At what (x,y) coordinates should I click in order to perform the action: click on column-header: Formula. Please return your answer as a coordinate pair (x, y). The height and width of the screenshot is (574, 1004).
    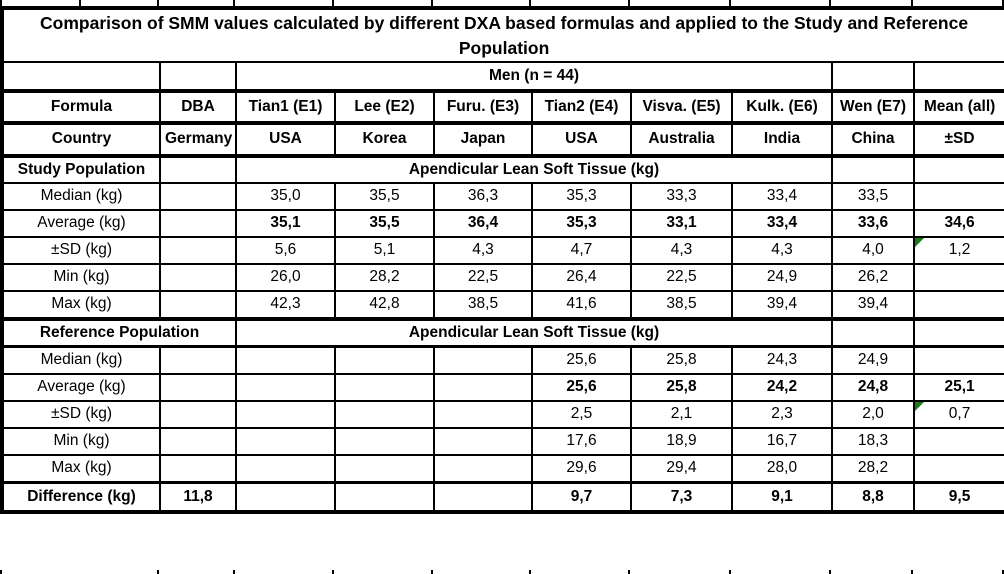
    Looking at the image, I should click on (81, 107).